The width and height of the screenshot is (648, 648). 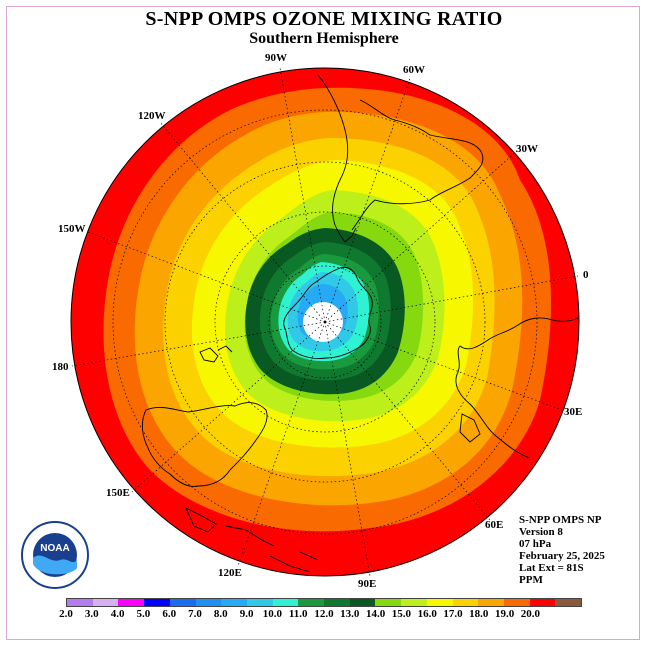 I want to click on lon-label-0: 0, so click(x=586, y=275).